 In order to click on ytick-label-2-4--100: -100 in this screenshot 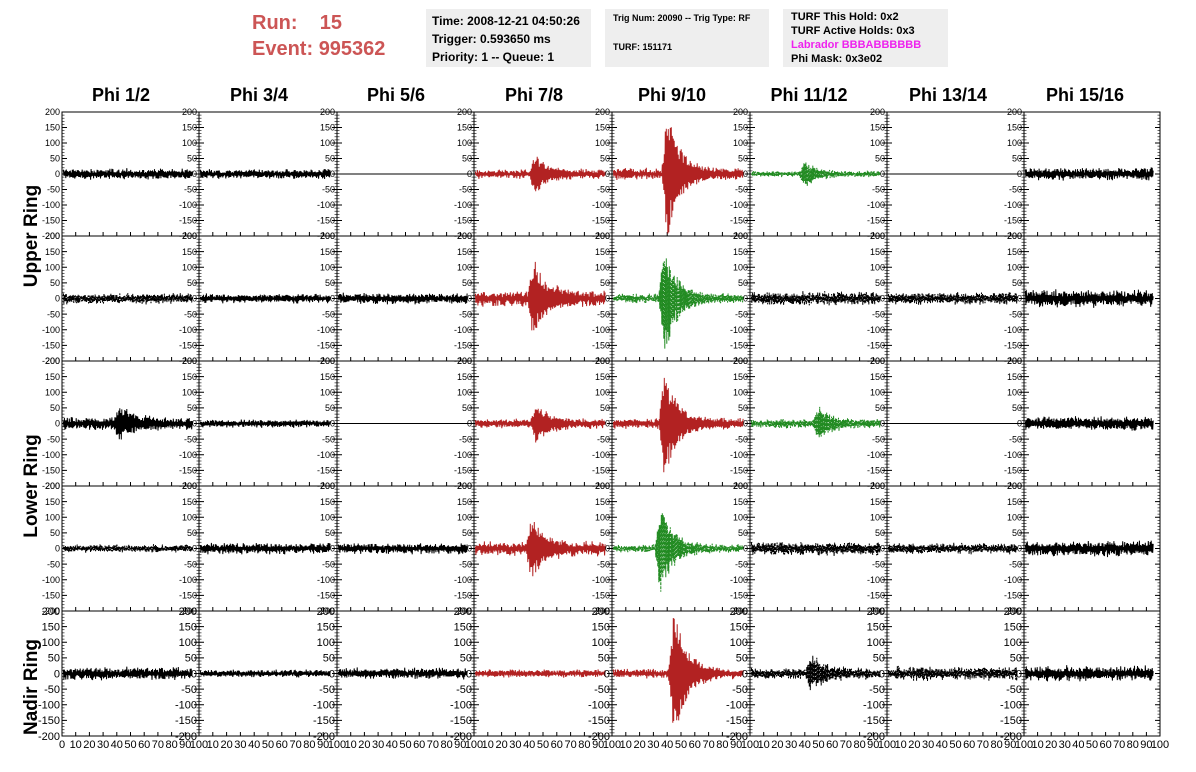, I will do `click(601, 455)`.